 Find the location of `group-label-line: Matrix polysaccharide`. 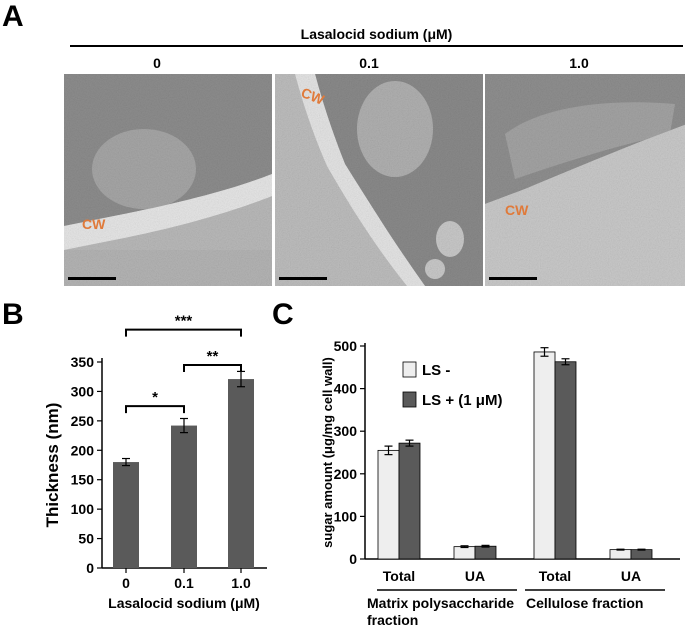

group-label-line: Matrix polysaccharide is located at coordinates (440, 603).